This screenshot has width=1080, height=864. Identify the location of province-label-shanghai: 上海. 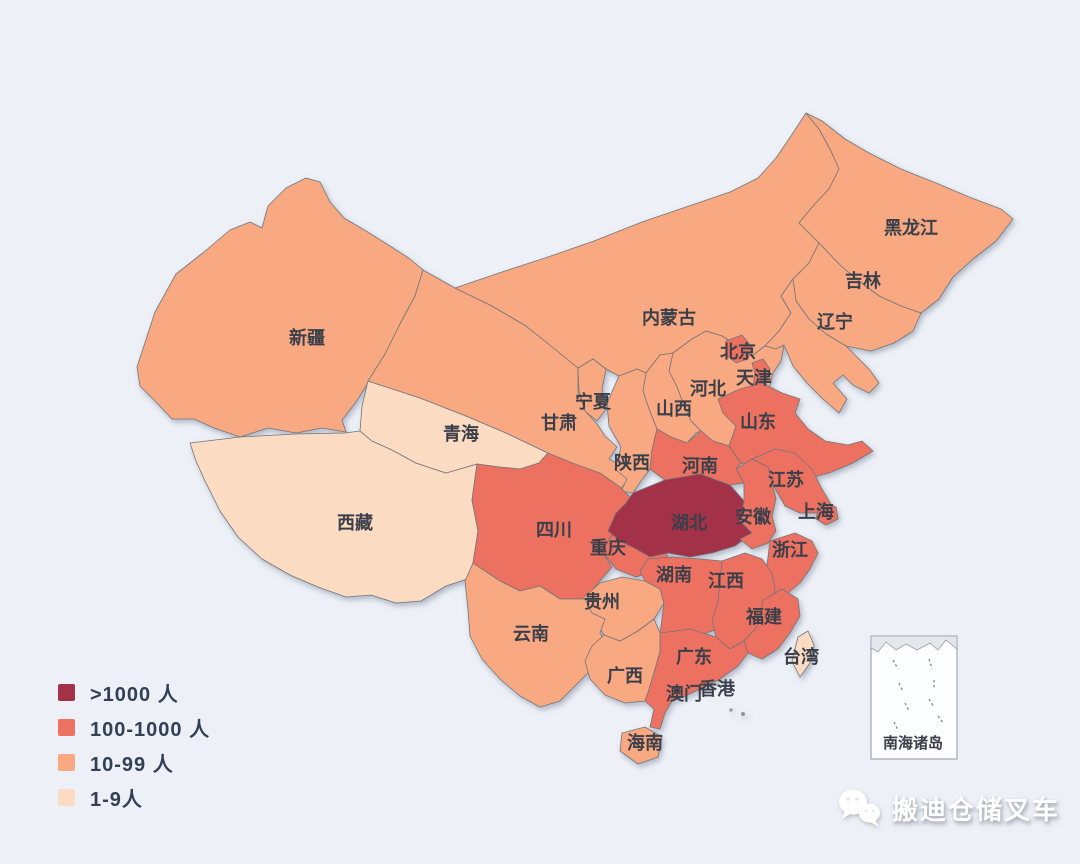
(816, 511).